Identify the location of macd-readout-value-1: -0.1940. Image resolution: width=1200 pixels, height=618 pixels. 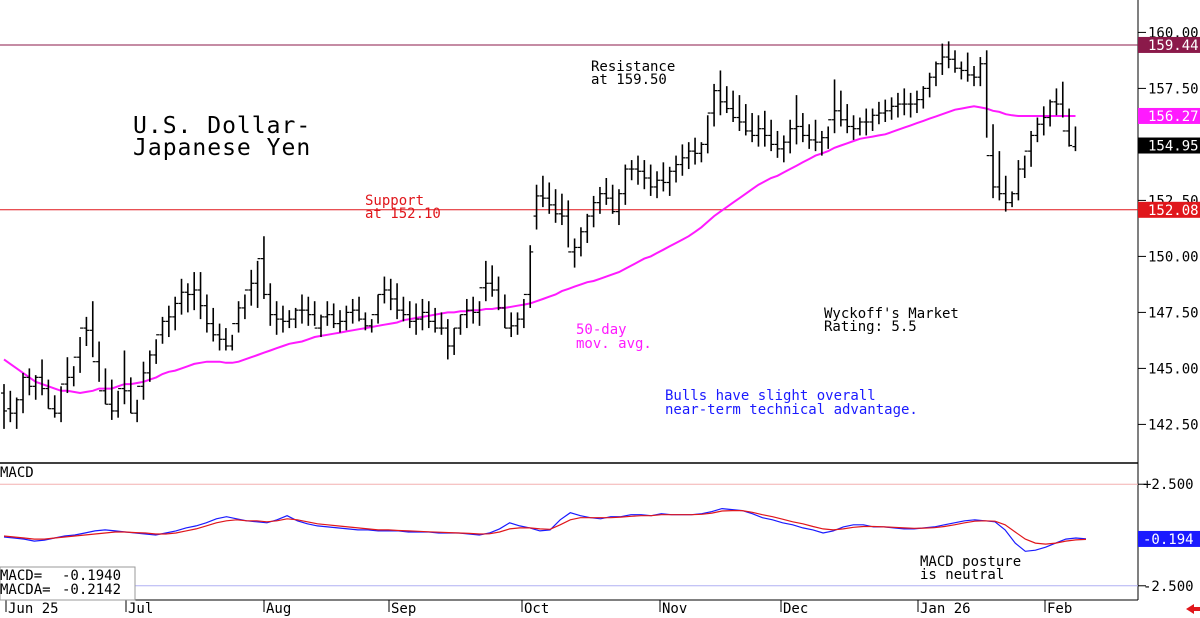
(91, 576).